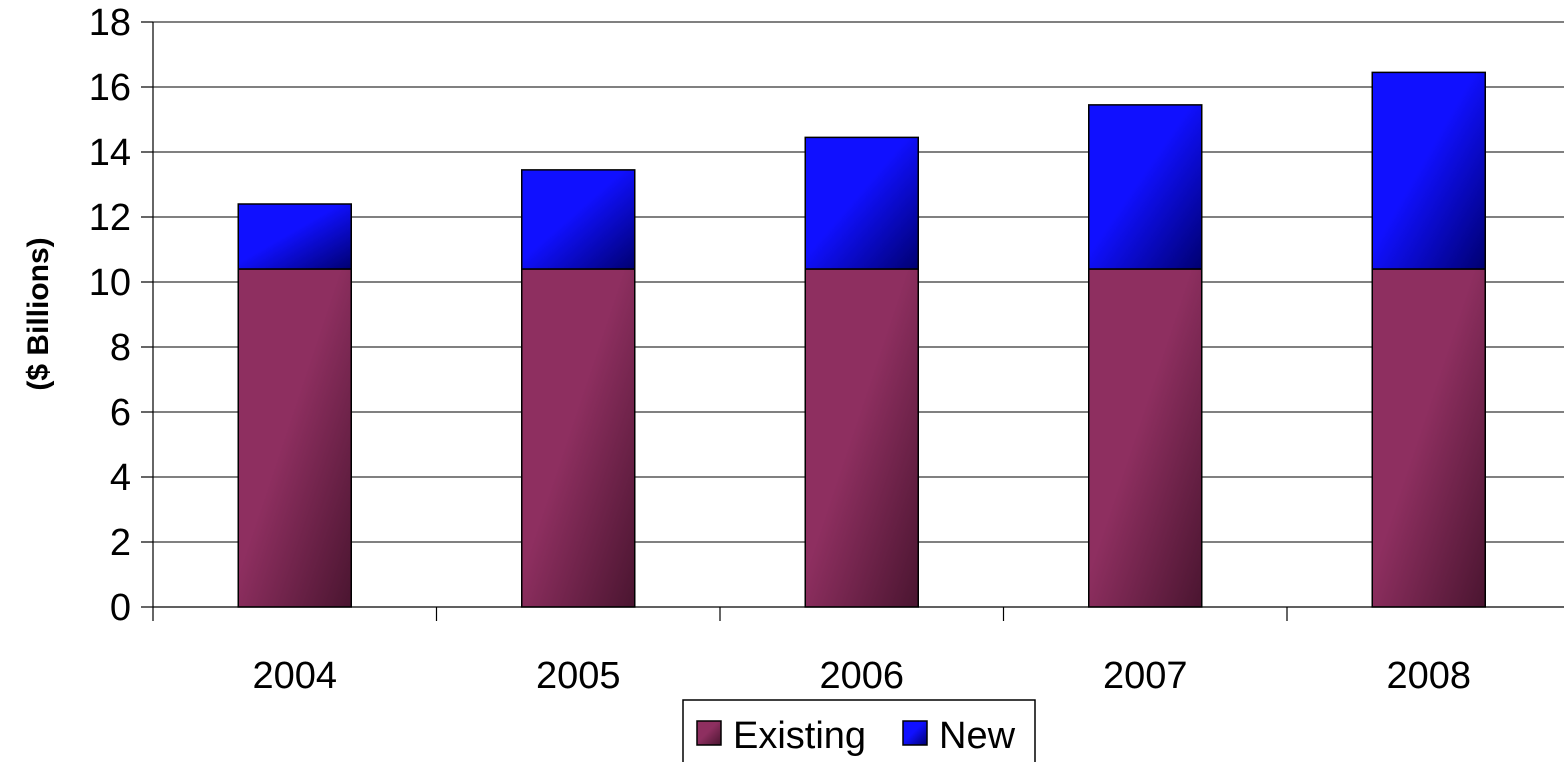 This screenshot has height=762, width=1564. I want to click on x-tick-label-2006: 2006, so click(861, 676).